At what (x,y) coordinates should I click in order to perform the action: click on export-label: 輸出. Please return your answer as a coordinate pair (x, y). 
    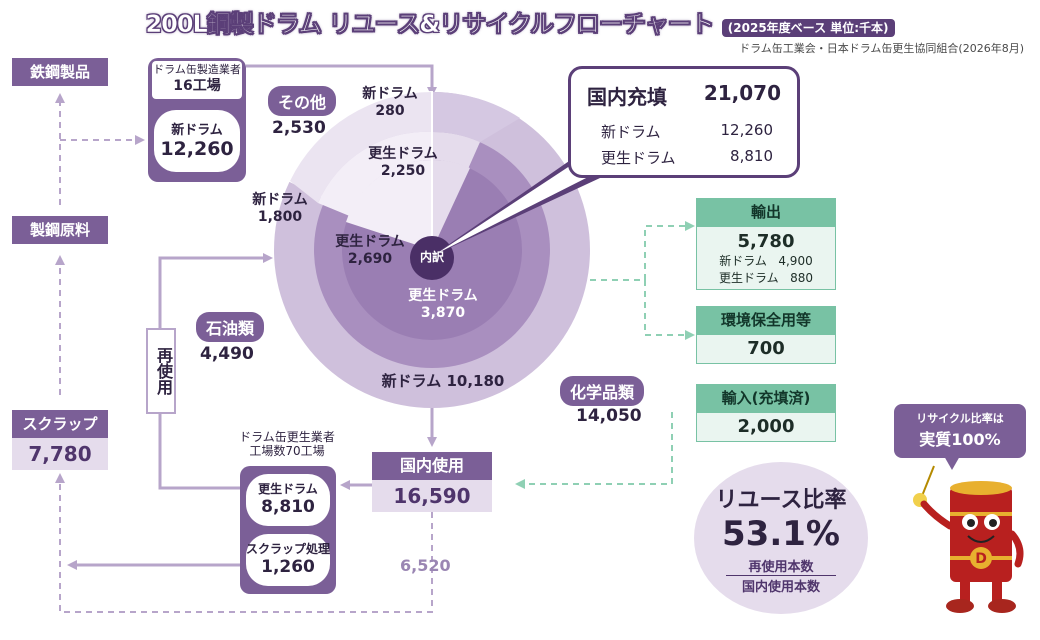
    Looking at the image, I should click on (766, 212).